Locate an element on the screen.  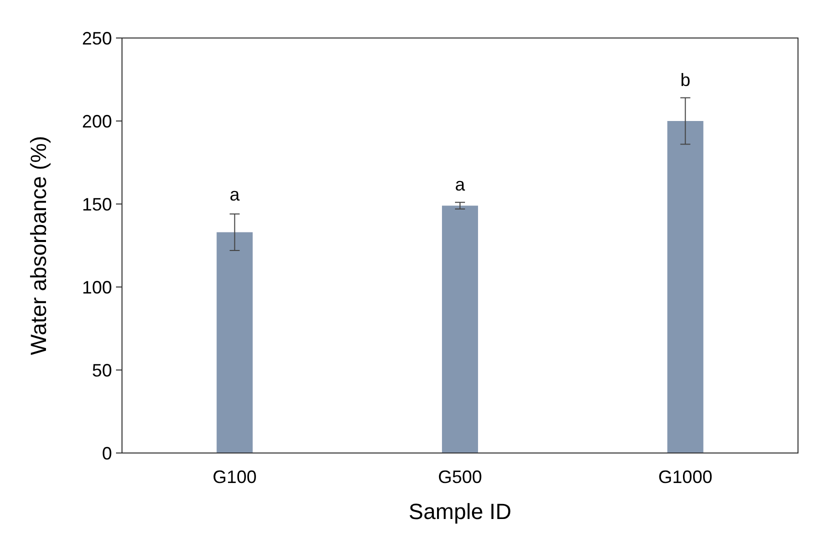
y-tick-label: 100 is located at coordinates (97, 287).